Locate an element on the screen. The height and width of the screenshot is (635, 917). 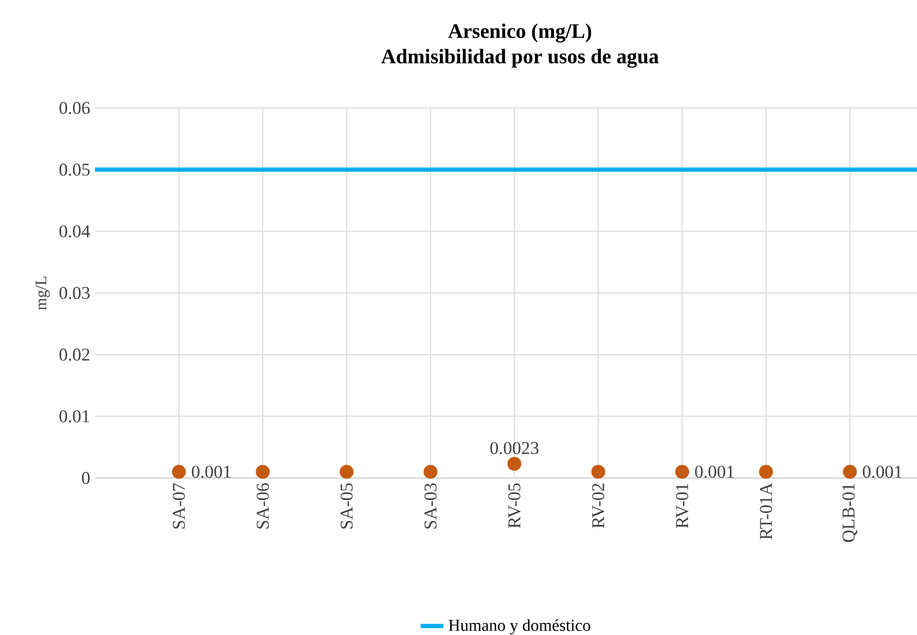
x-tick-label: RT-01A is located at coordinates (766, 511).